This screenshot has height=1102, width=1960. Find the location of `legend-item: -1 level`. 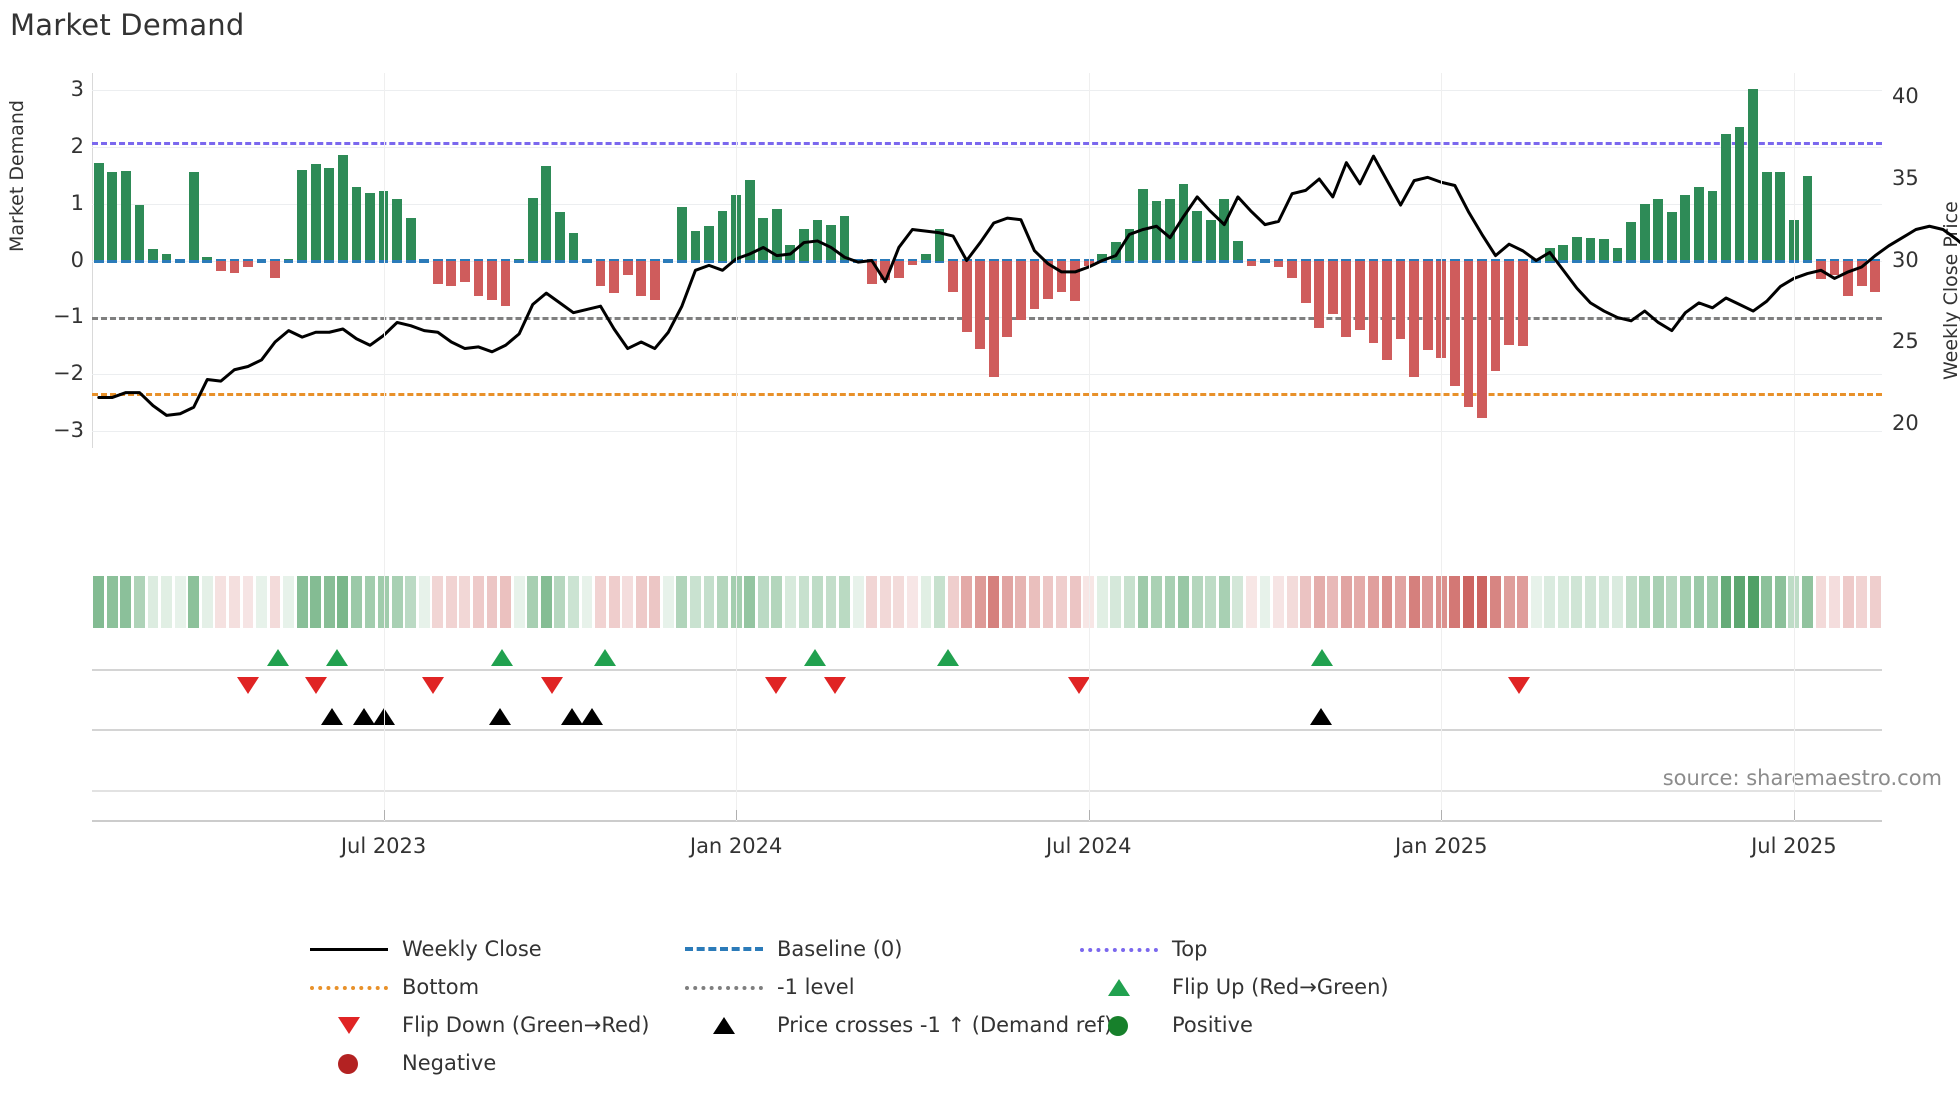

legend-item: -1 level is located at coordinates (770, 987).